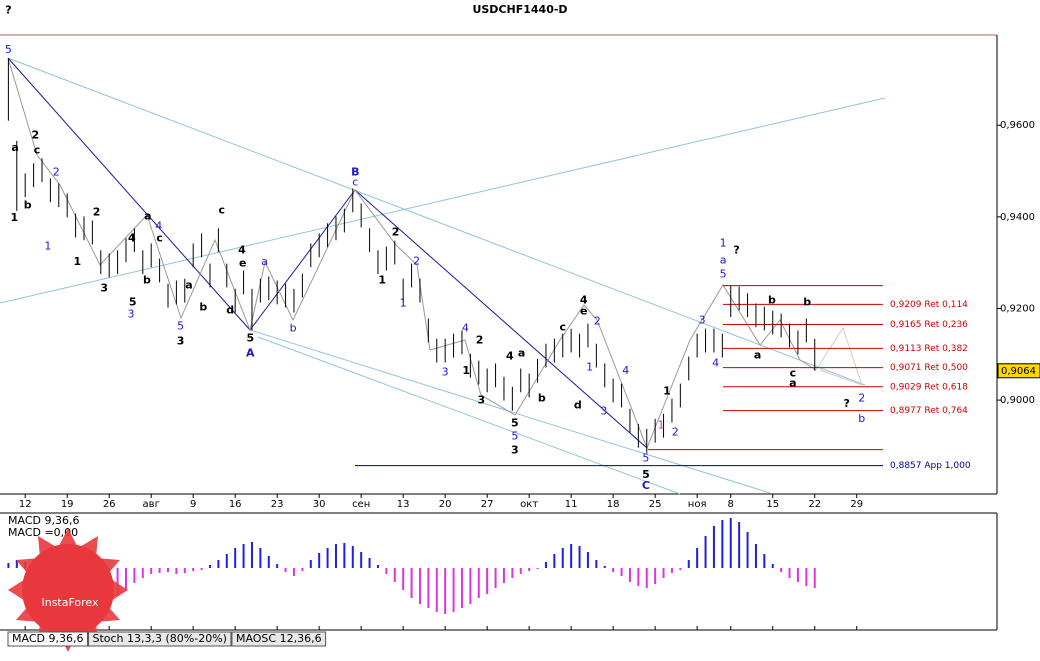 The height and width of the screenshot is (661, 1040). What do you see at coordinates (67, 504) in the screenshot?
I see `x-tick-label: 19` at bounding box center [67, 504].